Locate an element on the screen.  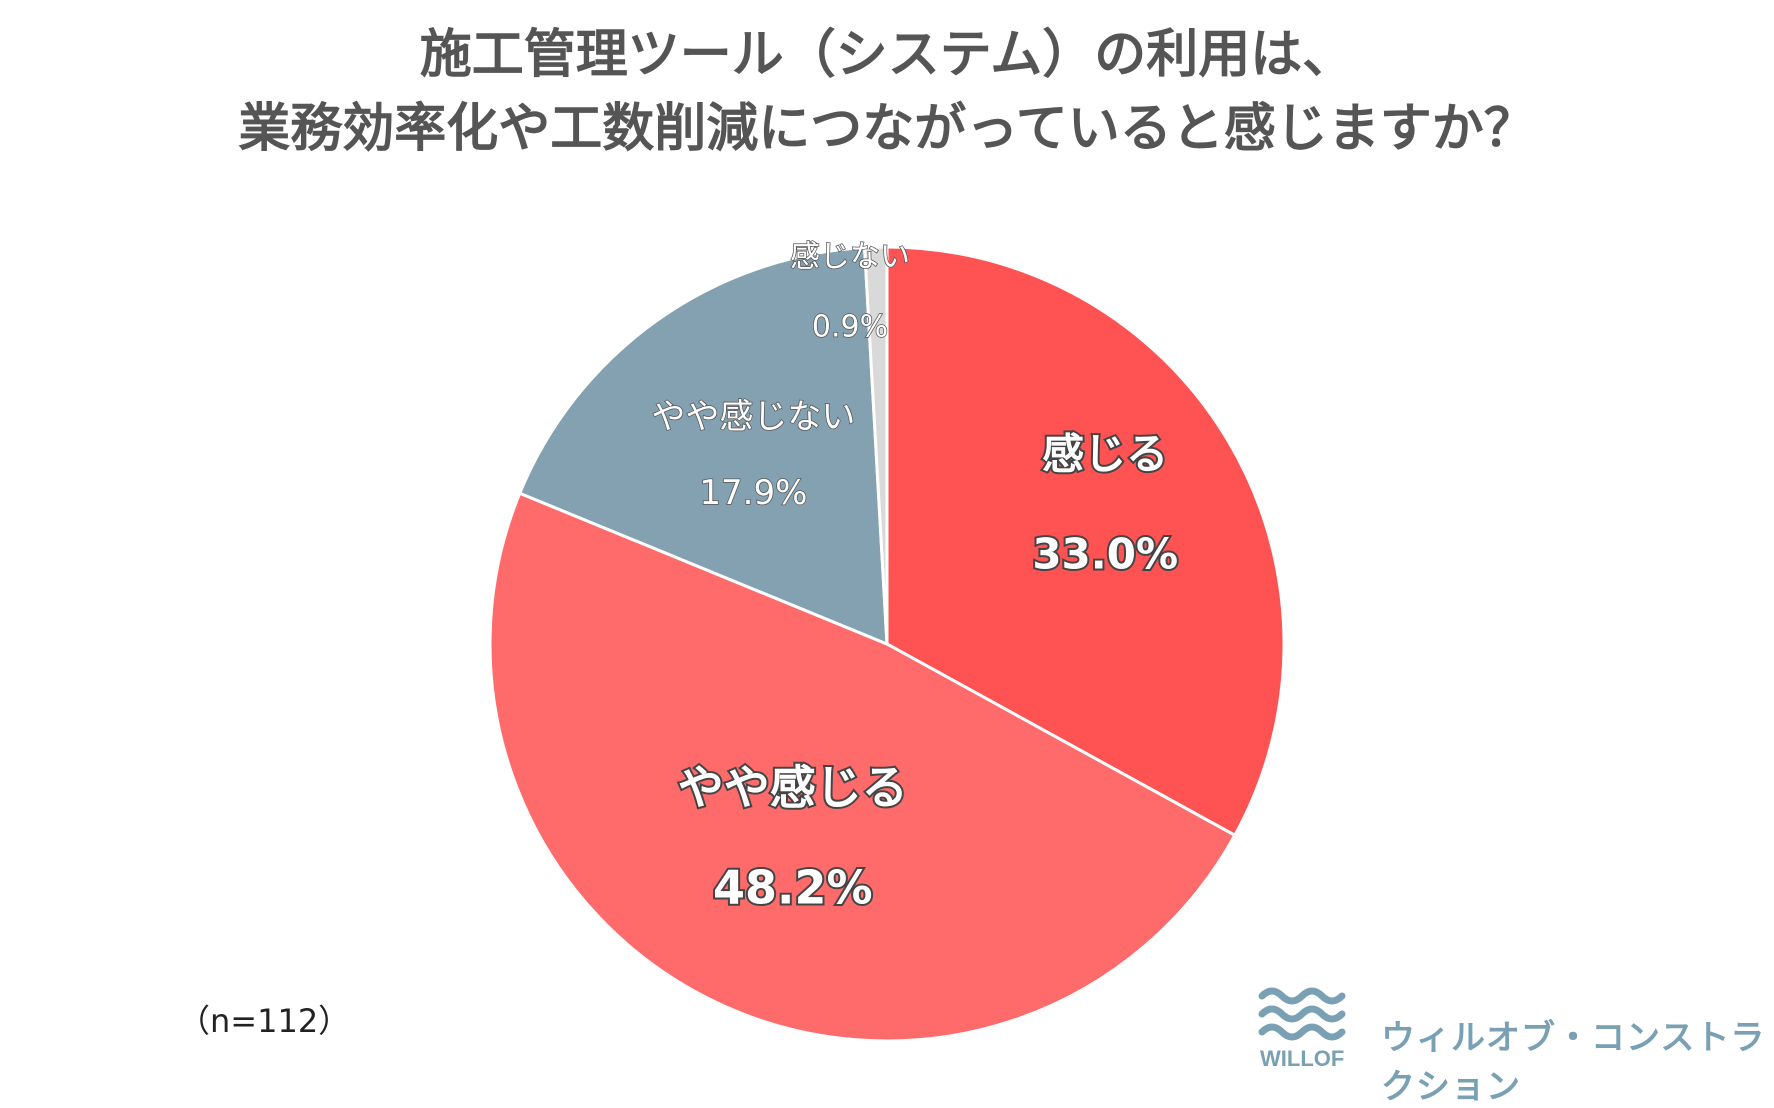
sample-size-note: （n=112） is located at coordinates (264, 1021).